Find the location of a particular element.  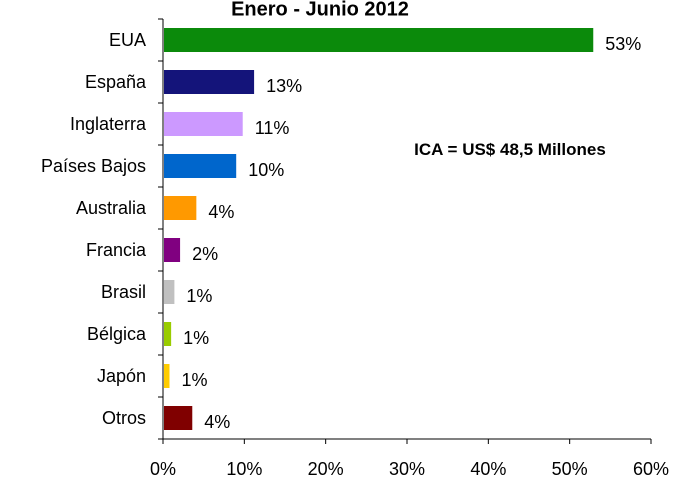

data-label: 11% is located at coordinates (272, 128).